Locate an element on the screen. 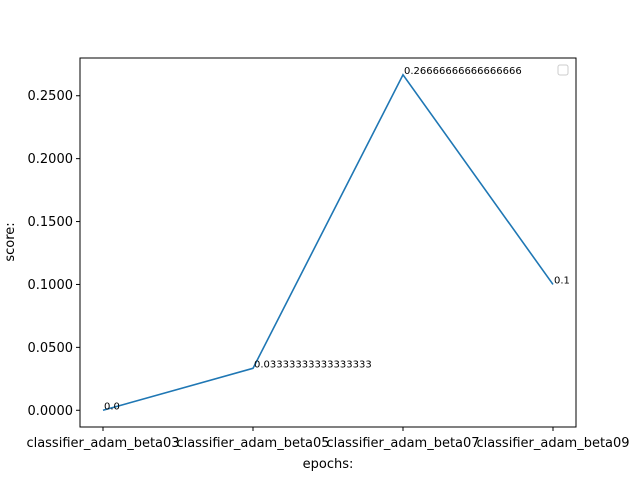 The height and width of the screenshot is (480, 640). data-label: 0.0 is located at coordinates (112, 406).